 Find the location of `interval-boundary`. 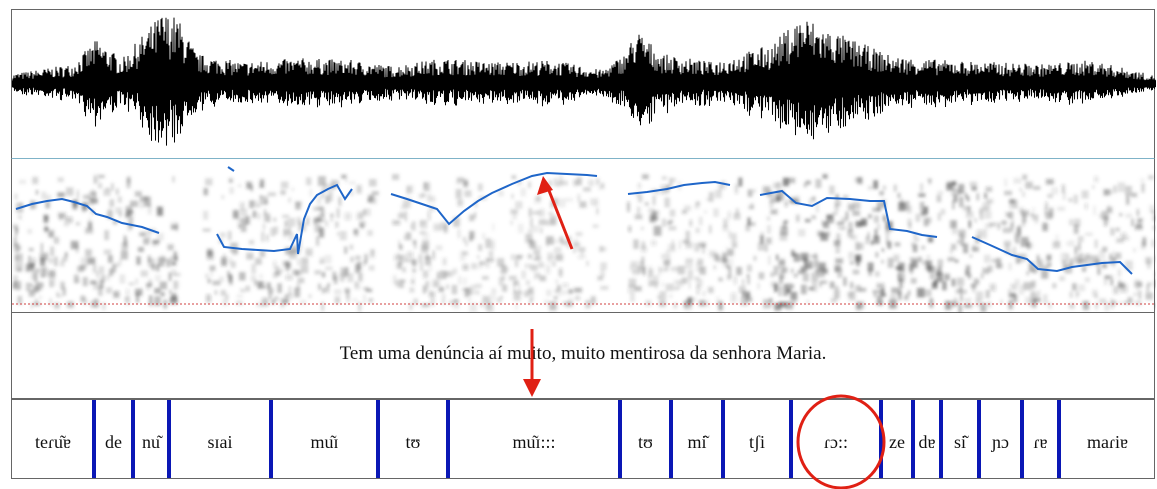

interval-boundary is located at coordinates (723, 439).